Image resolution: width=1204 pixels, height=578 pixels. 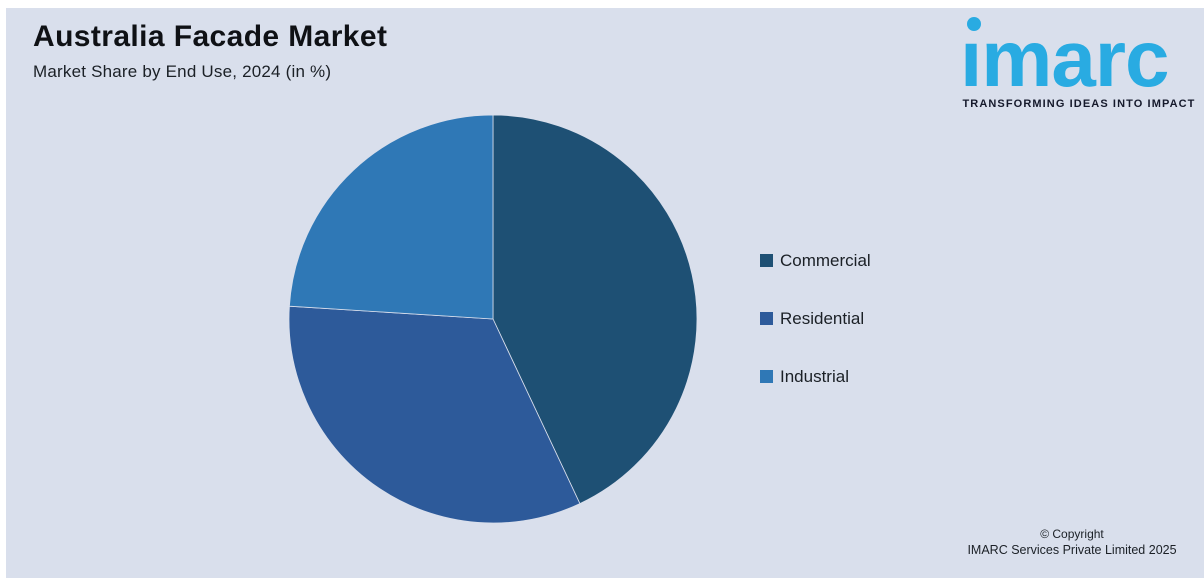 I want to click on legend-label: Residential, so click(x=822, y=318).